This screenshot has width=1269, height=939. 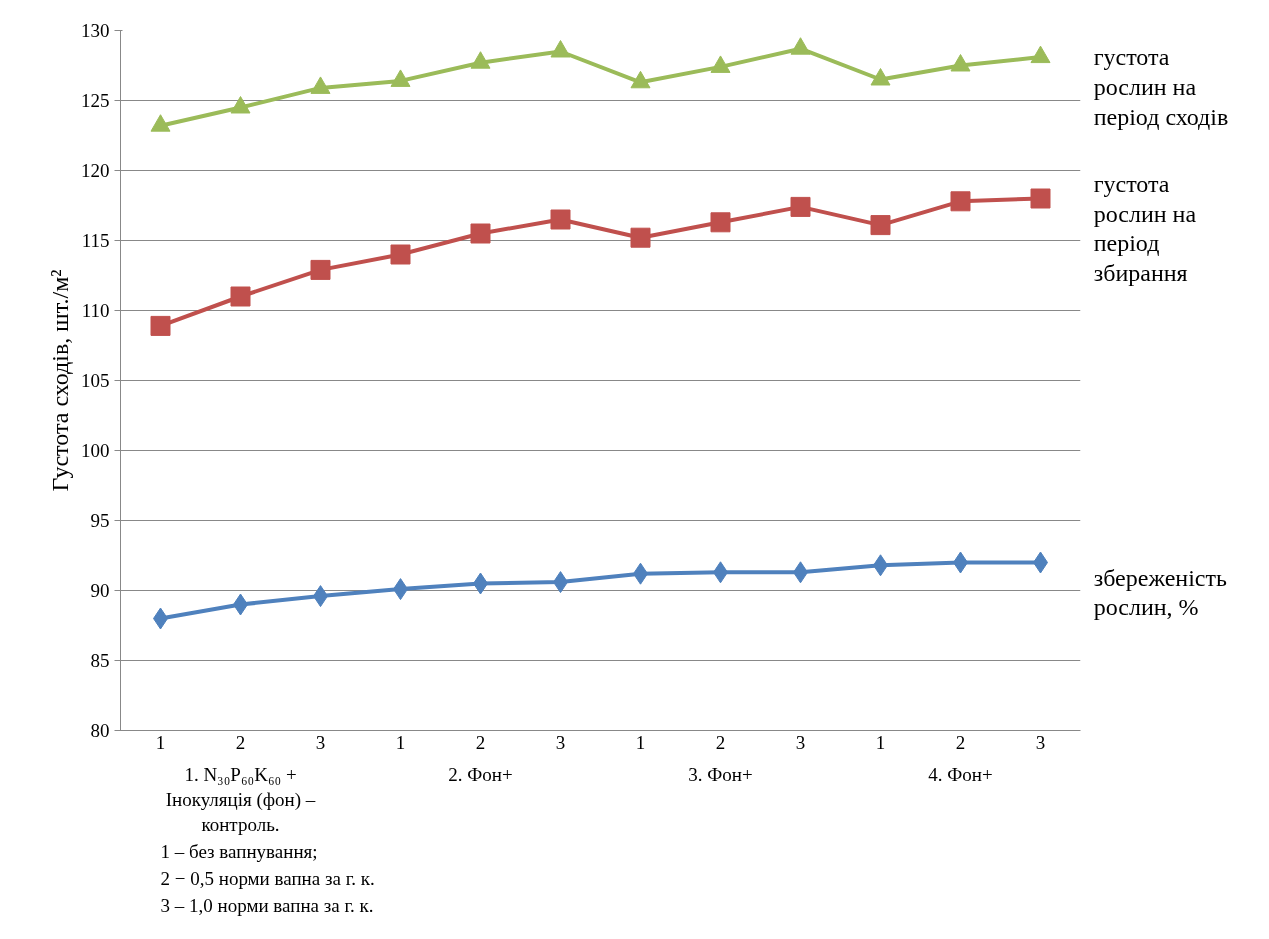 I want to click on text: 1. N₃₀P₆₀K₆₀ + Інокуляція (фон) – контроль., so click(x=240, y=799).